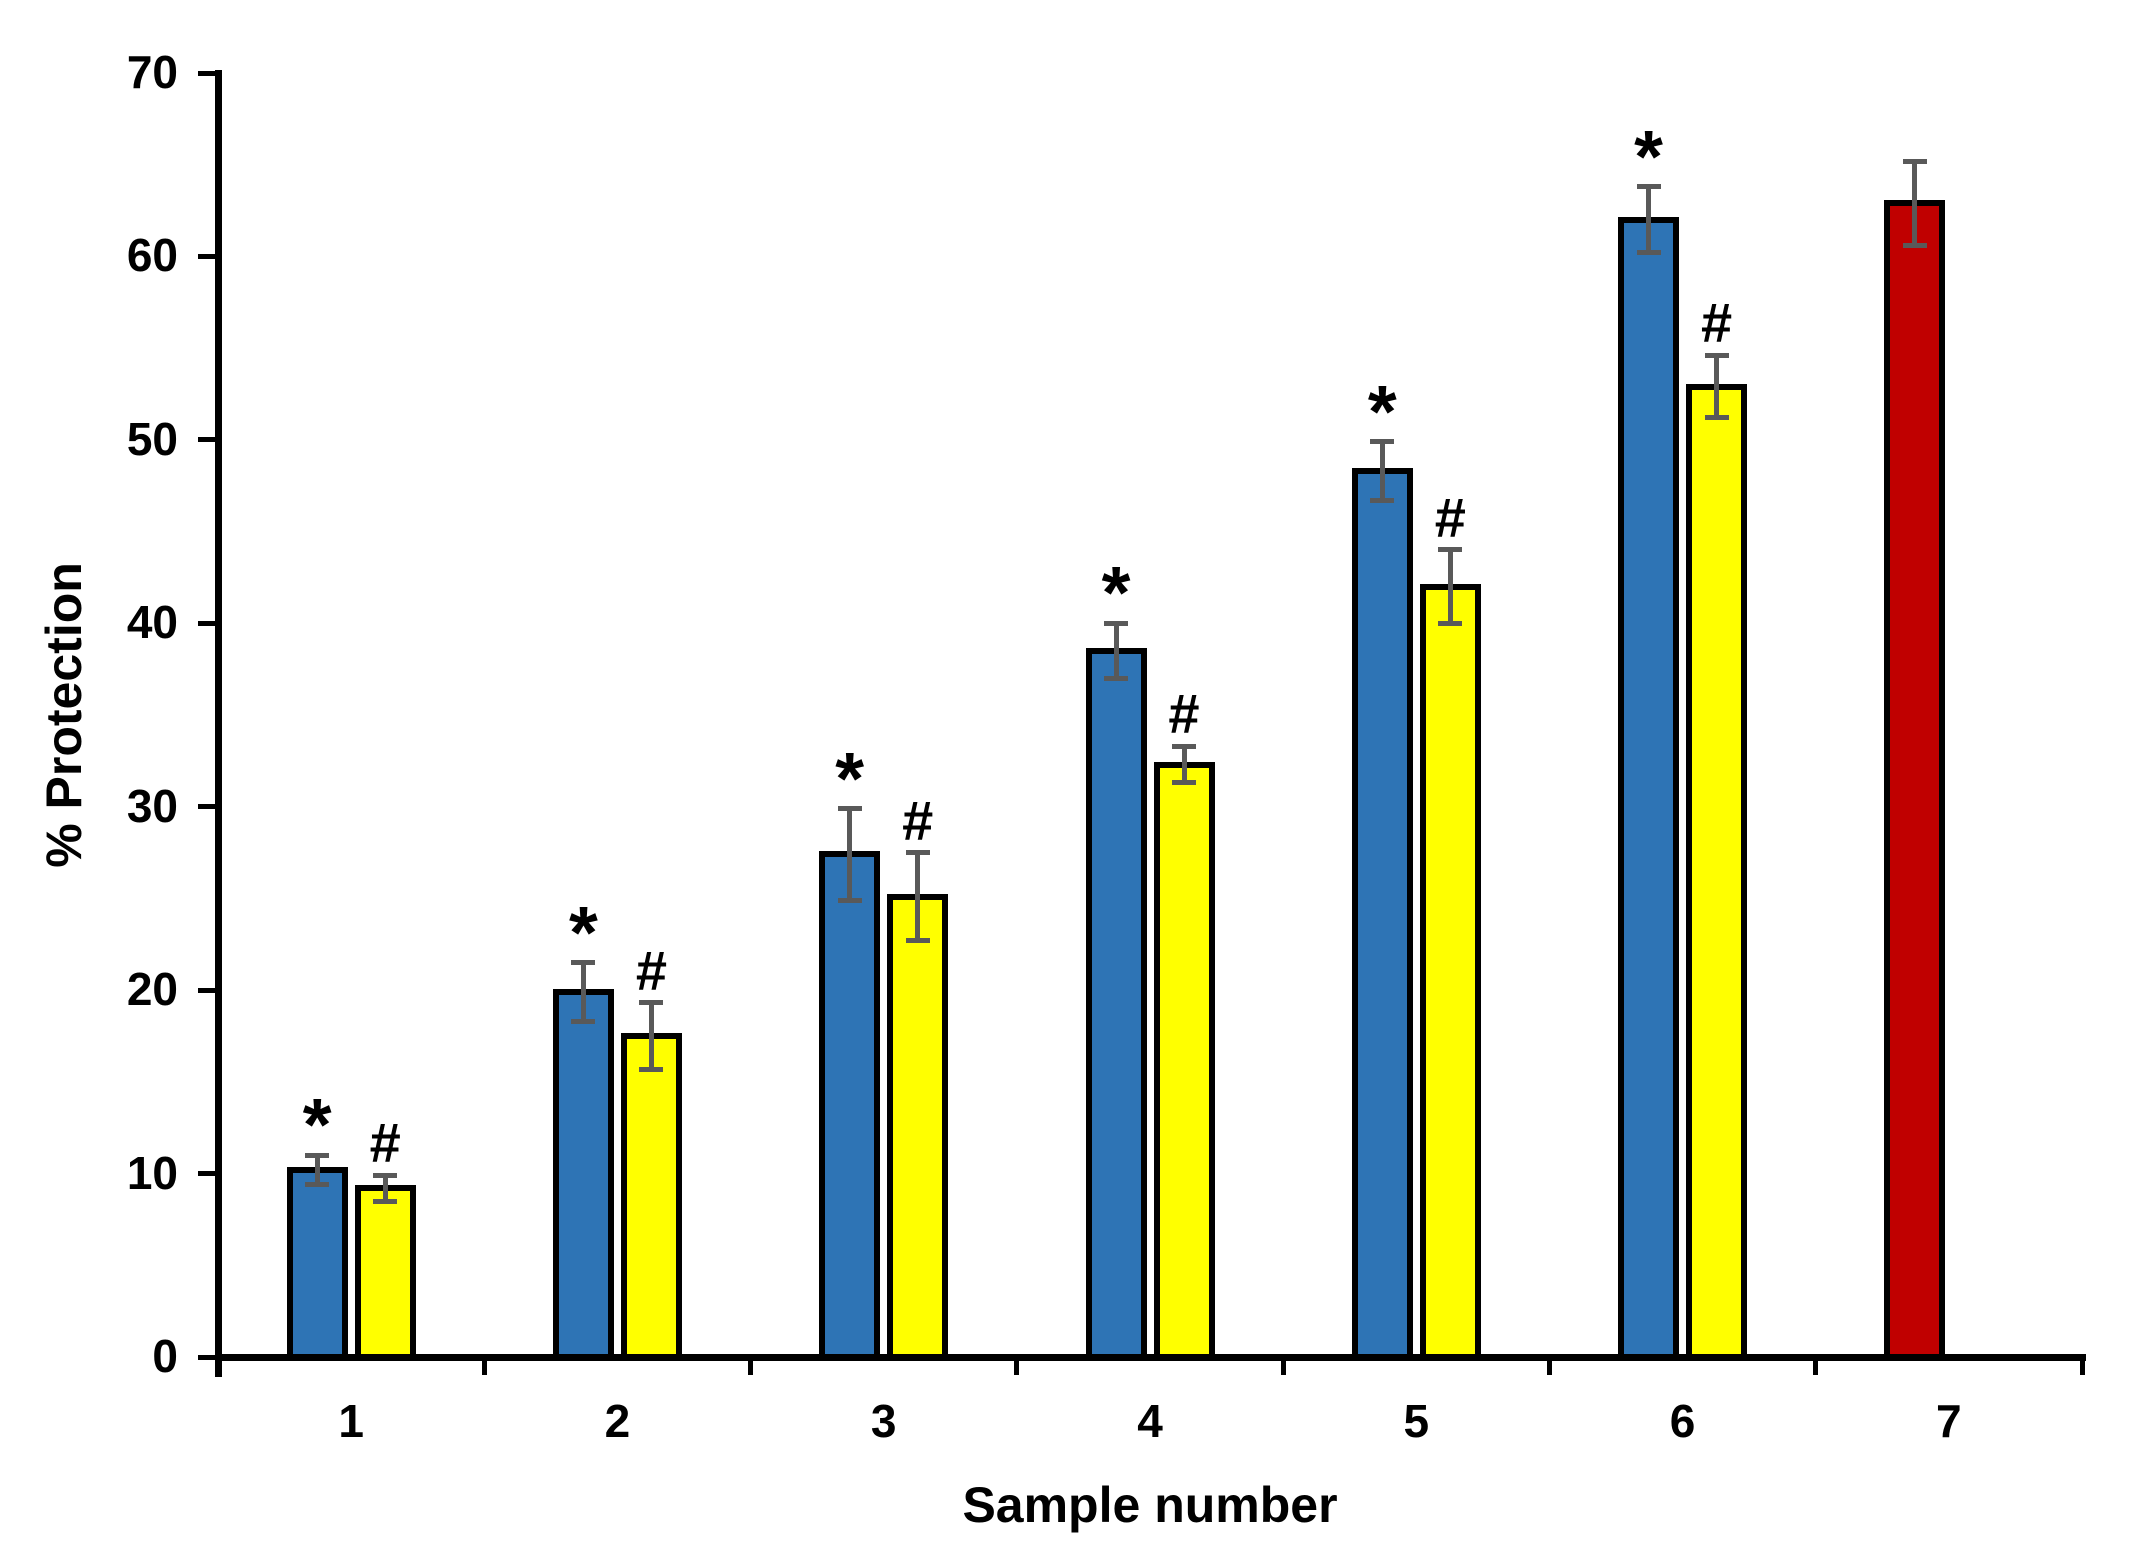  Describe the element at coordinates (883, 1421) in the screenshot. I see `x-category-label: 3` at that location.